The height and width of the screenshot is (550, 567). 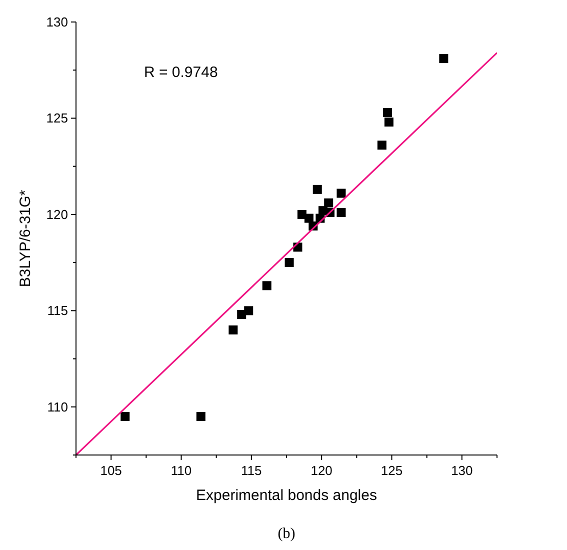 I want to click on y-tick-label: 120, so click(x=57, y=214).